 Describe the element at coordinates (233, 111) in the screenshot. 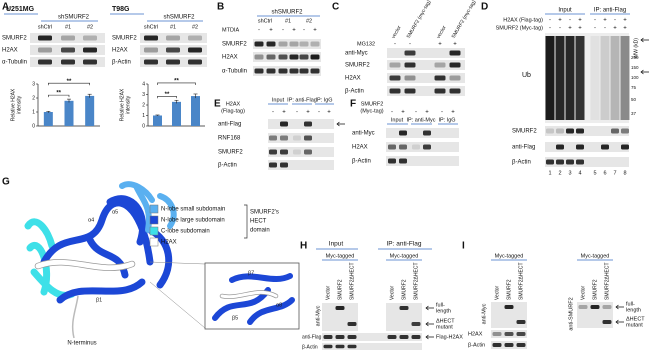

I see `label: (Flag-tag)` at that location.